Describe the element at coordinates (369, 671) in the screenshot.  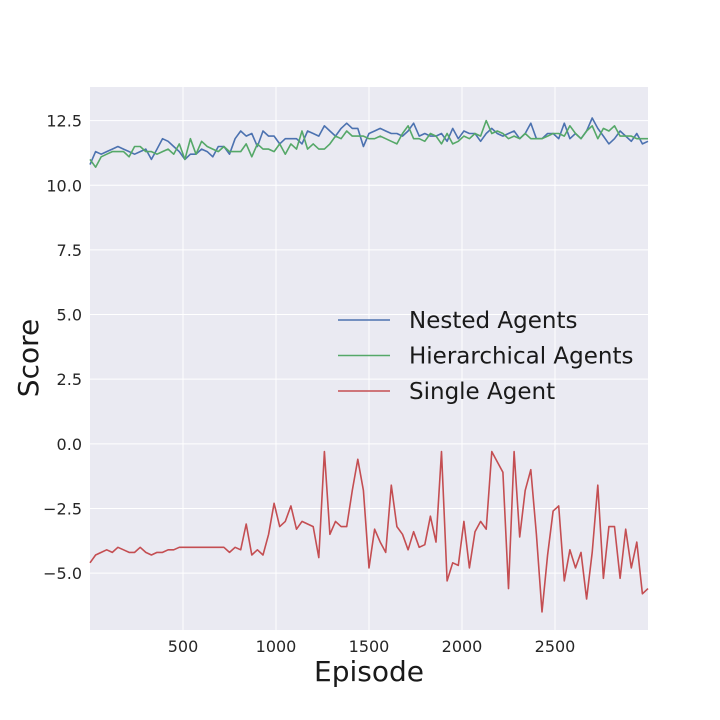
I see `x-axis-label: Episode` at that location.